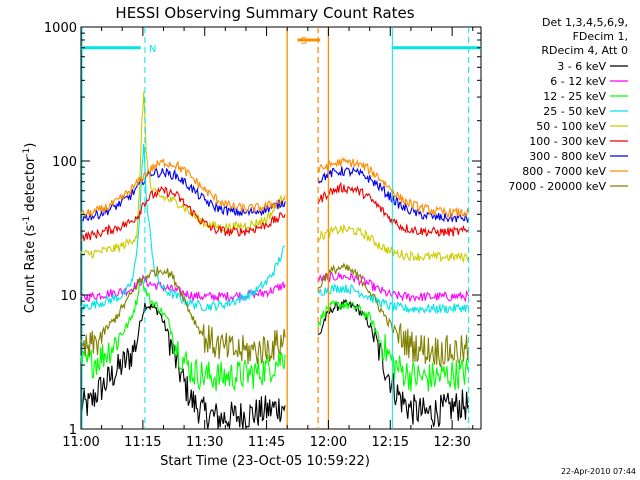 The height and width of the screenshot is (480, 640). What do you see at coordinates (574, 111) in the screenshot?
I see `legend-entry-3: 25 - 50 keV` at bounding box center [574, 111].